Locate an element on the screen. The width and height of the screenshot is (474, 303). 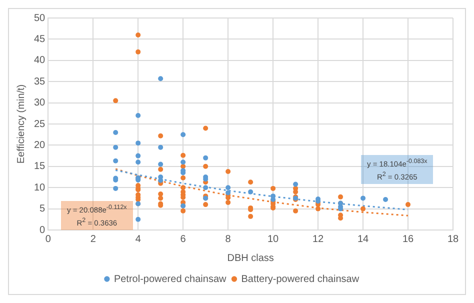
x-tick-label: 8 is located at coordinates (228, 239).